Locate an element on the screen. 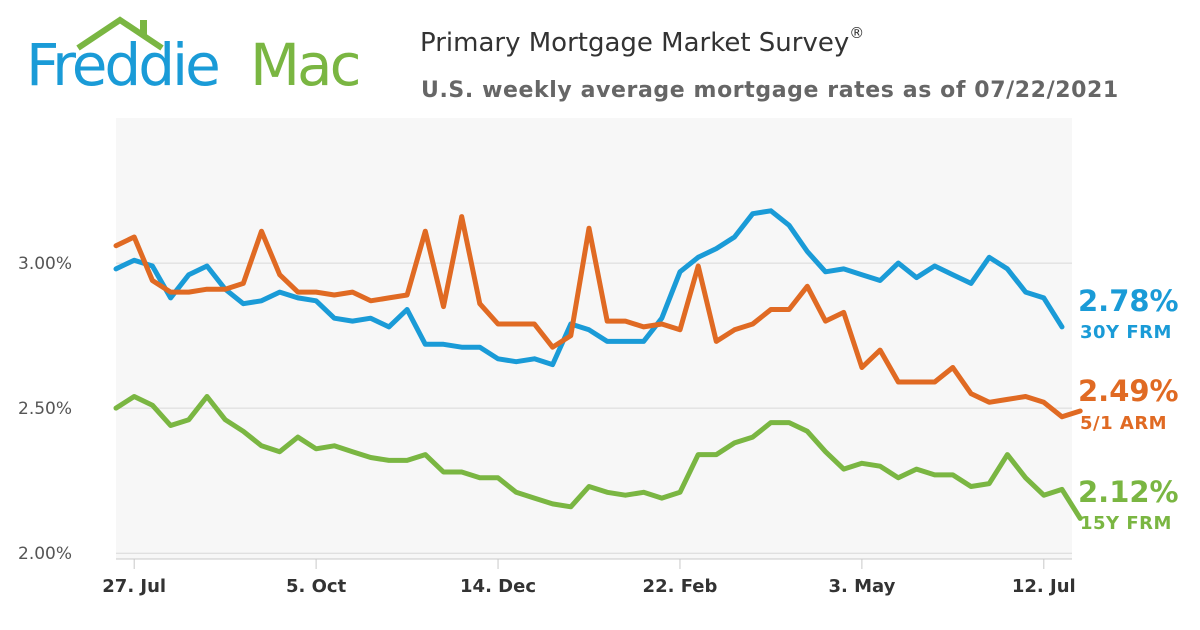  15y-frm-name-label: 15Y FRM is located at coordinates (1126, 523).